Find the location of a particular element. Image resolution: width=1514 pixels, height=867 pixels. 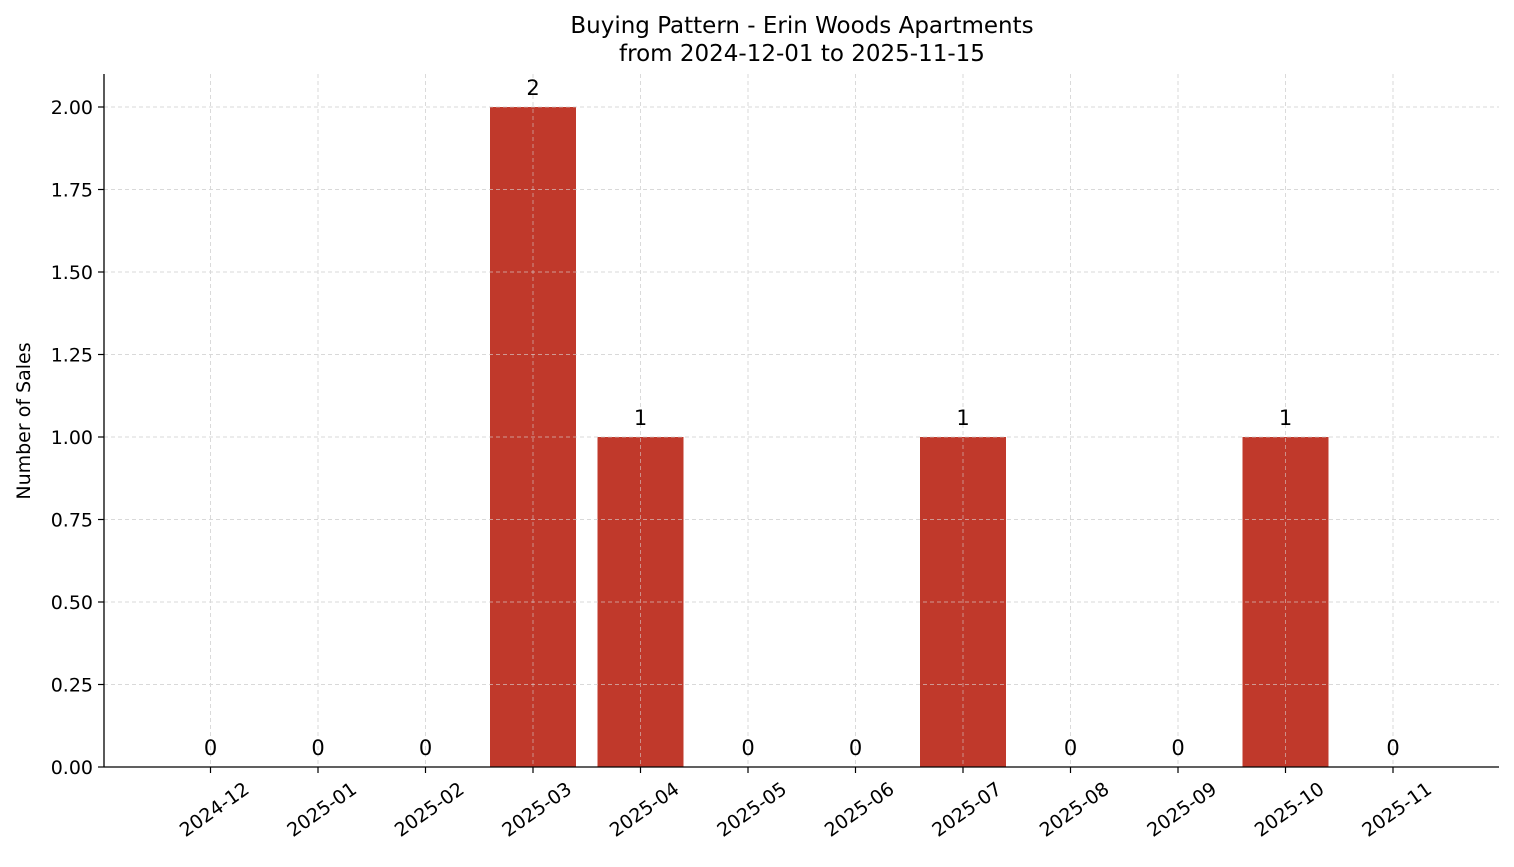

x-tick-label: 2025-05 is located at coordinates (752, 810).